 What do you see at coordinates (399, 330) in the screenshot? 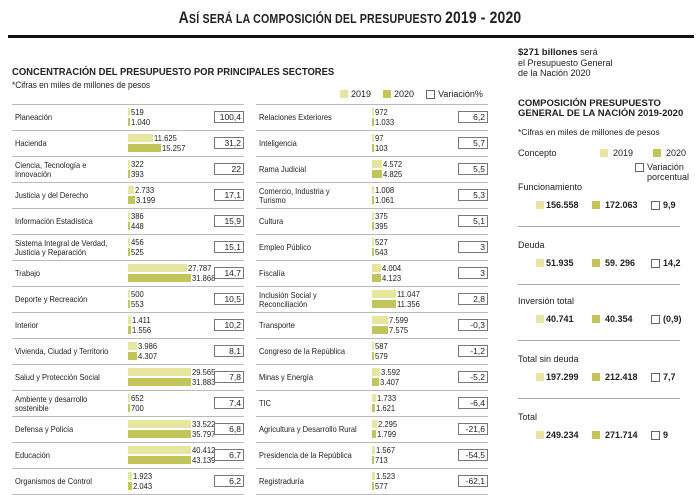
I see `value-label-2020: 7.575` at bounding box center [399, 330].